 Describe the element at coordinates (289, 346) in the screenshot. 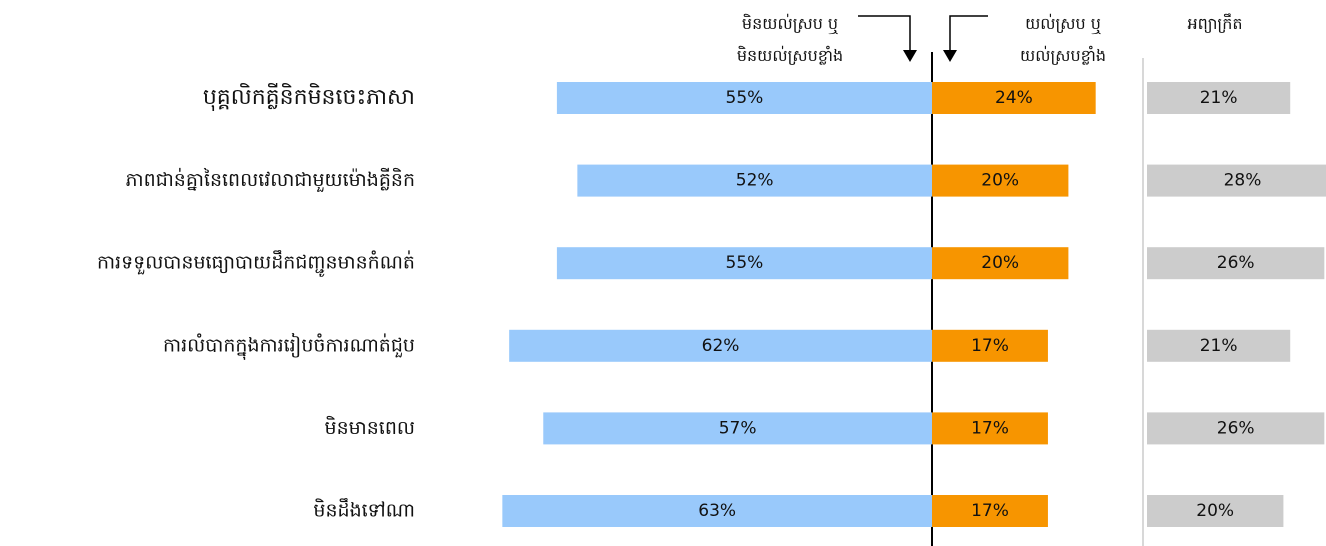

I see `category-label: ការលំបាកក្នុងការរៀបចំការណាត់ជួប` at that location.